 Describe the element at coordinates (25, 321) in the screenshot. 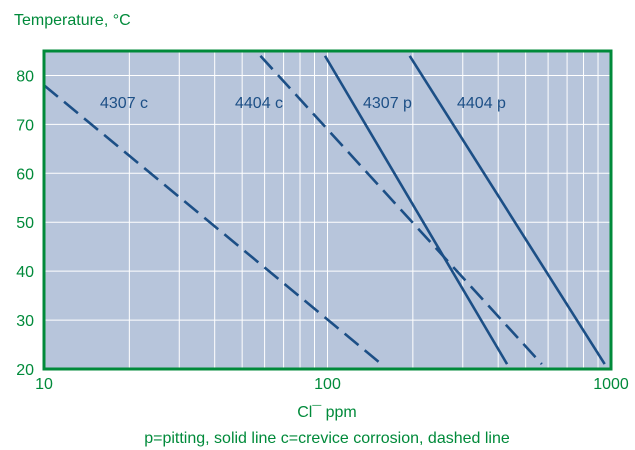

I see `y-tick-label: 30` at that location.